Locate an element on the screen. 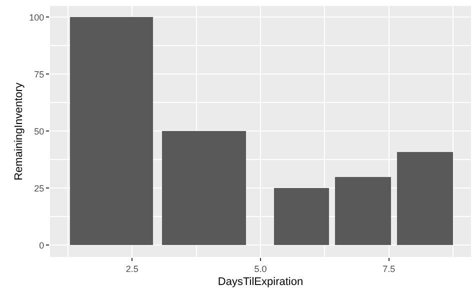 Image resolution: width=474 pixels, height=295 pixels. y-tick-label: 75 is located at coordinates (39, 74).